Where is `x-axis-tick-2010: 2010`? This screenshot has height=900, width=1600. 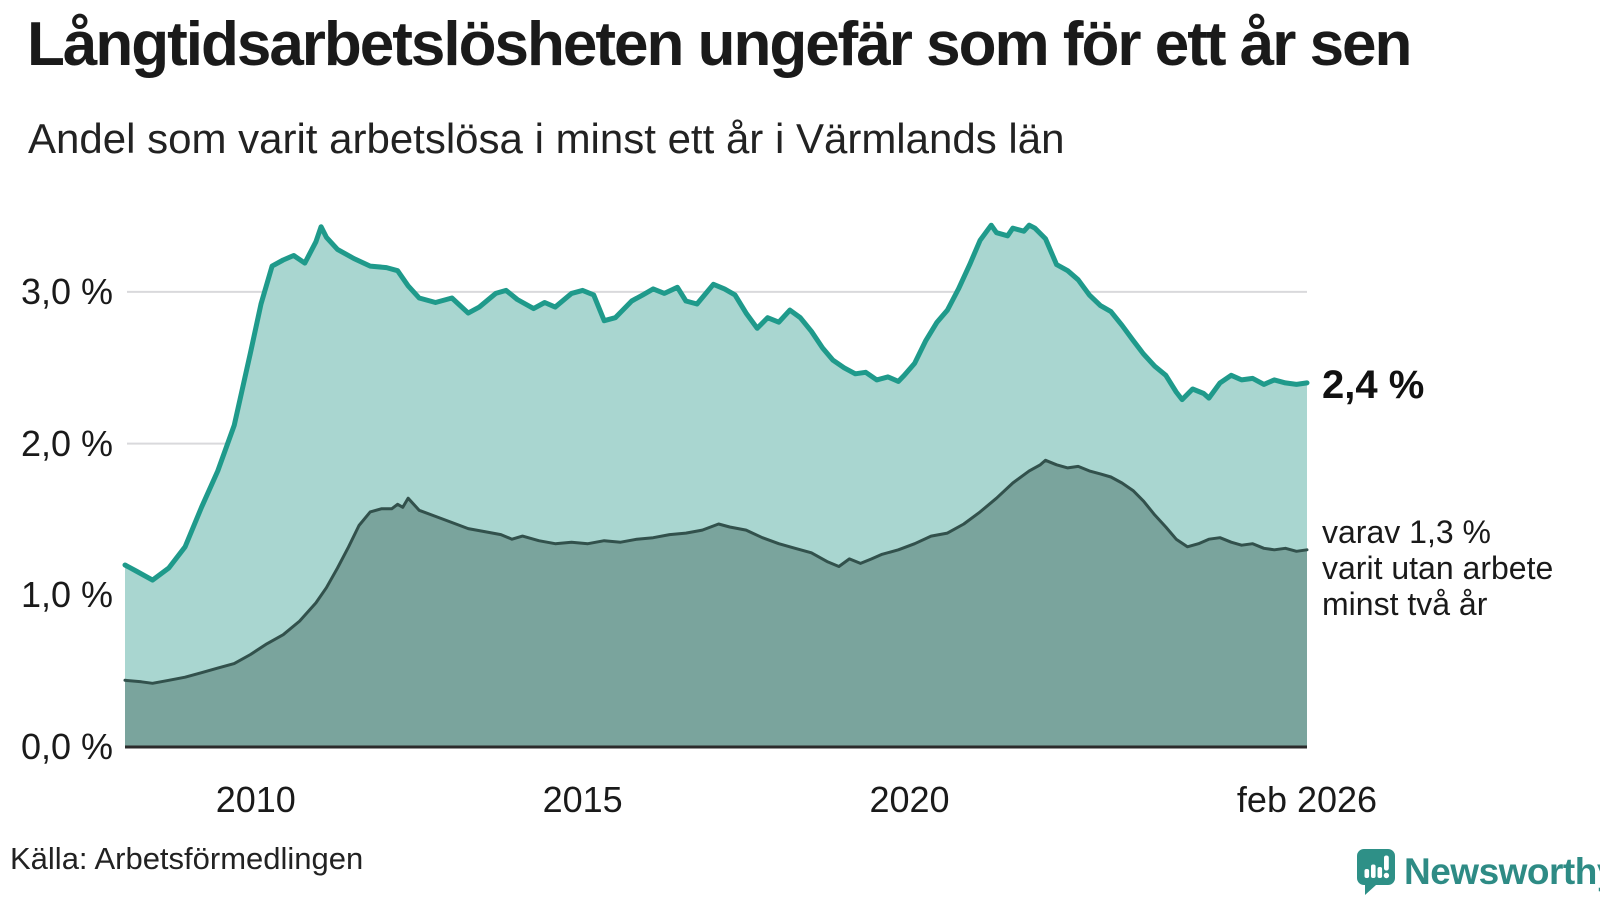 x-axis-tick-2010: 2010 is located at coordinates (255, 799).